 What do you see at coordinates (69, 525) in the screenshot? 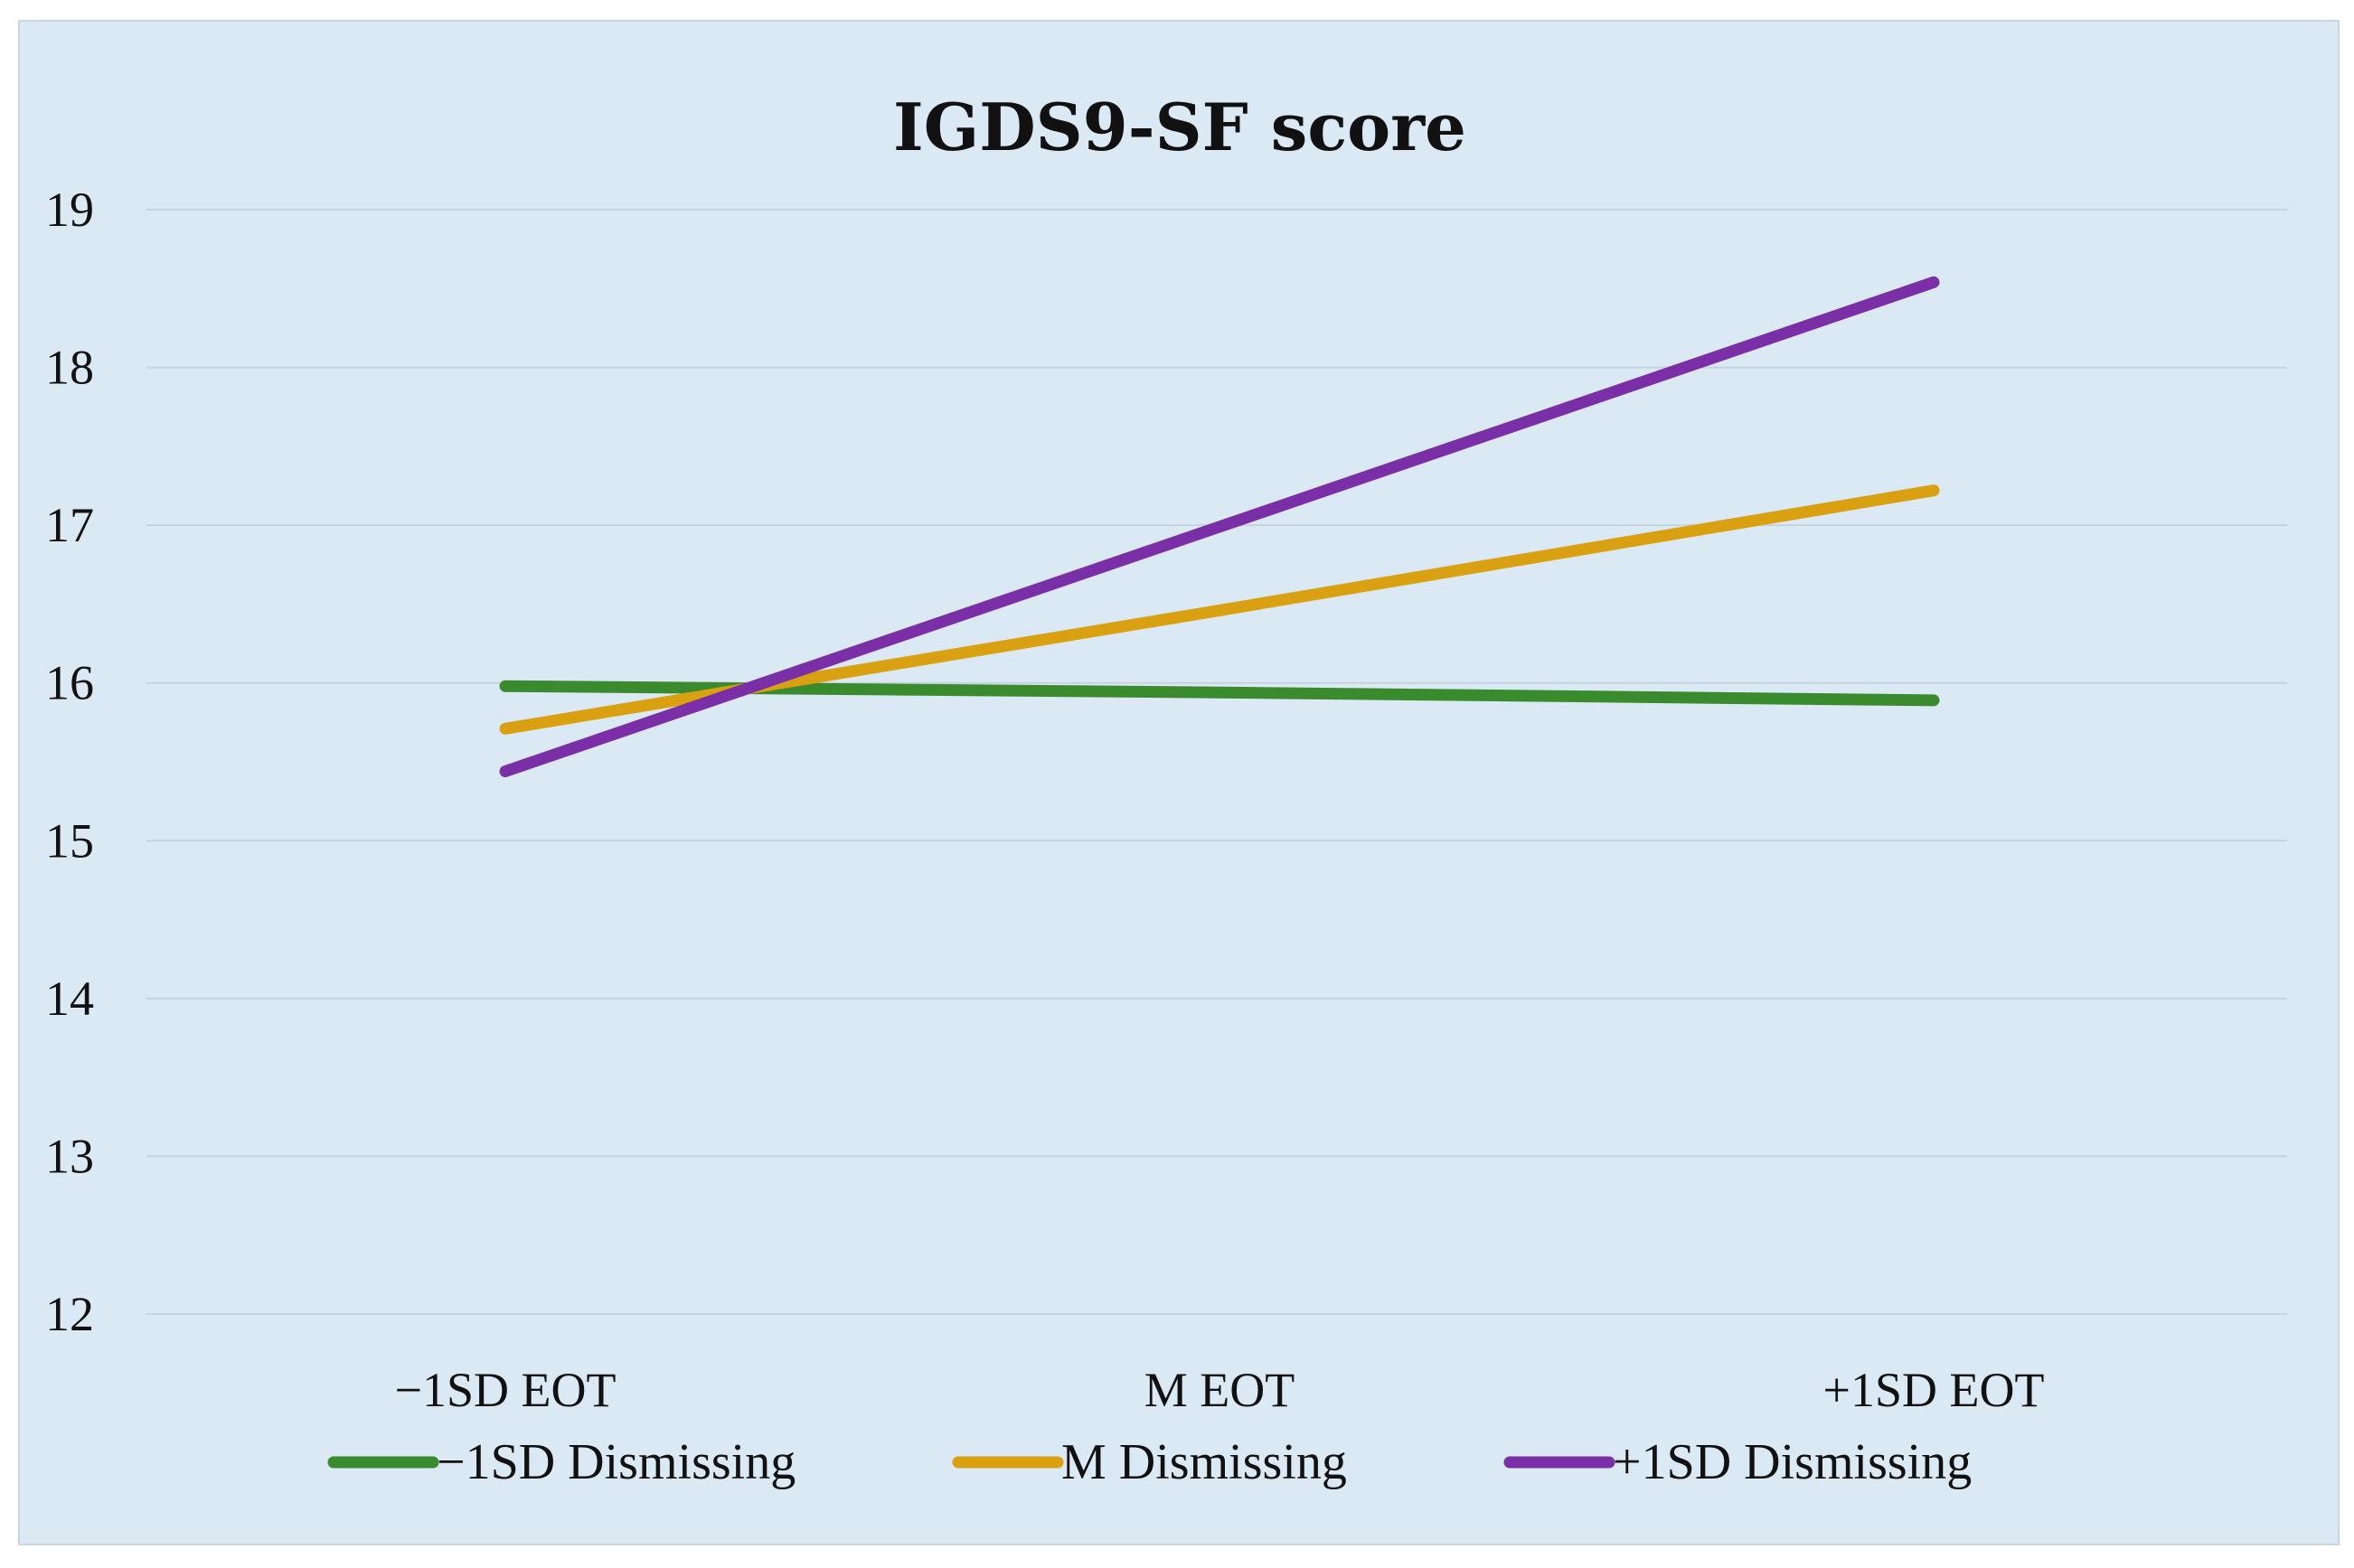
I see `y-tick-label: 17` at bounding box center [69, 525].